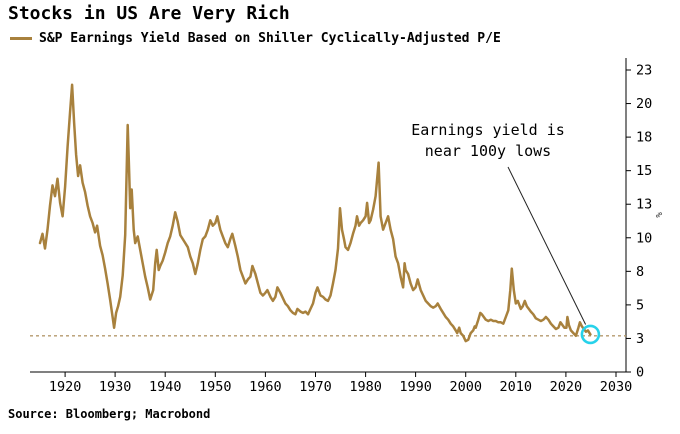  I want to click on legend-line-swatch, so click(21, 38).